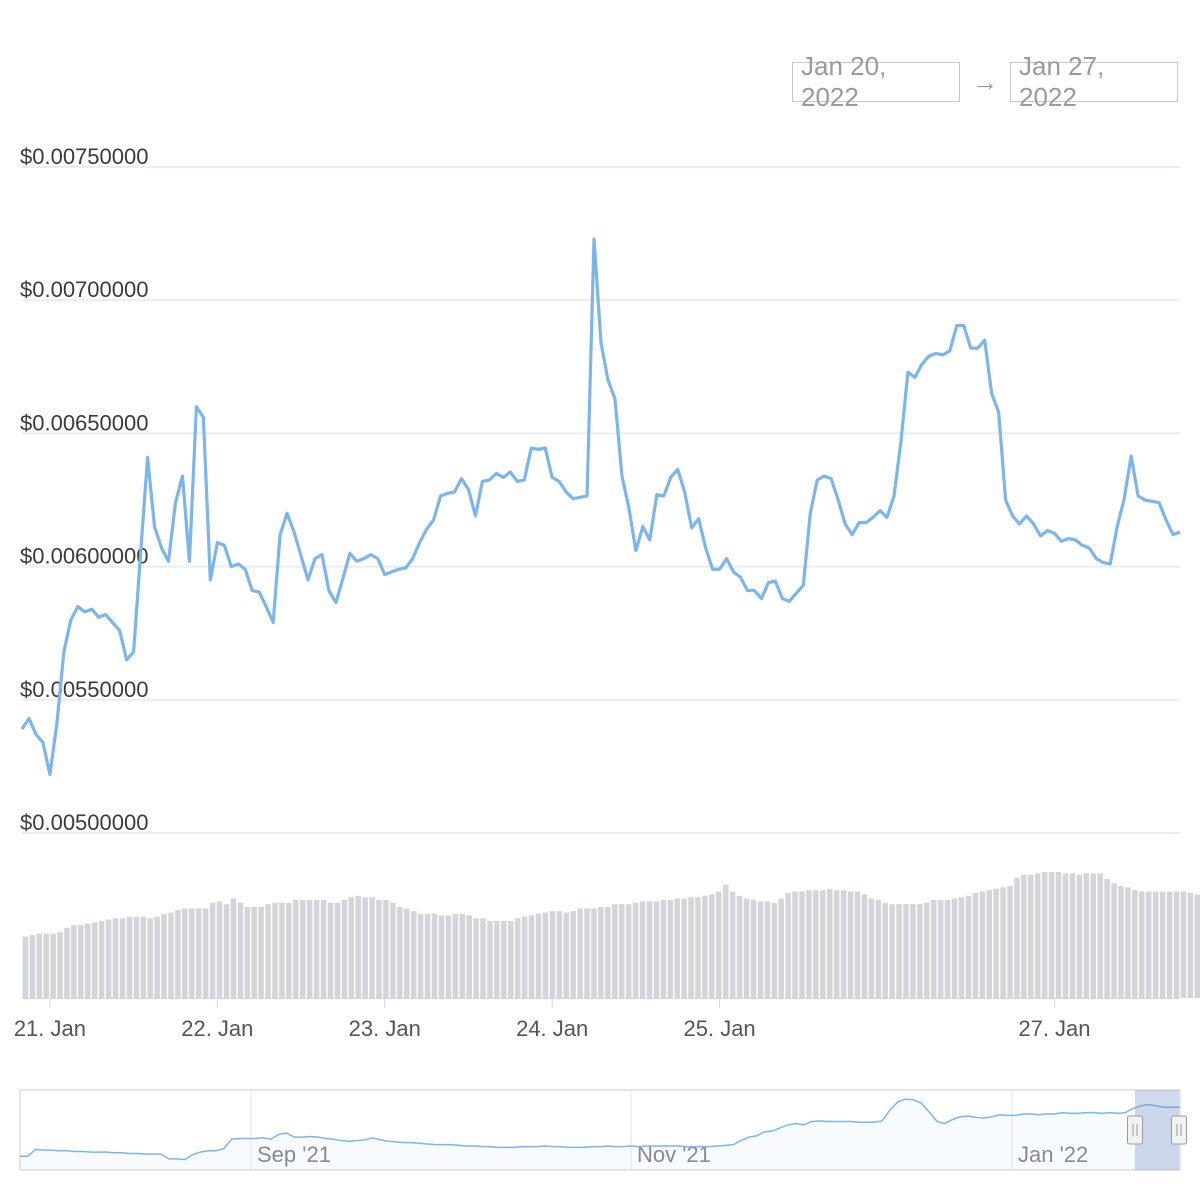 The image size is (1200, 1200). I want to click on x-tick-label: 22. Jan, so click(217, 1028).